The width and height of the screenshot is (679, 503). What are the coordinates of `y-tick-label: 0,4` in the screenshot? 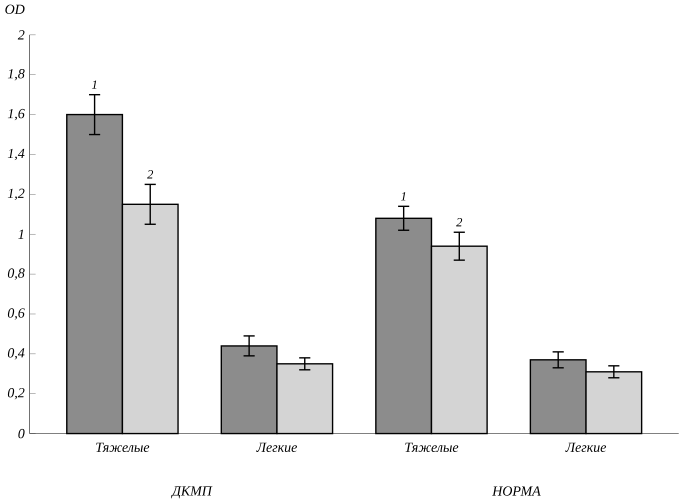 It's located at (16, 354).